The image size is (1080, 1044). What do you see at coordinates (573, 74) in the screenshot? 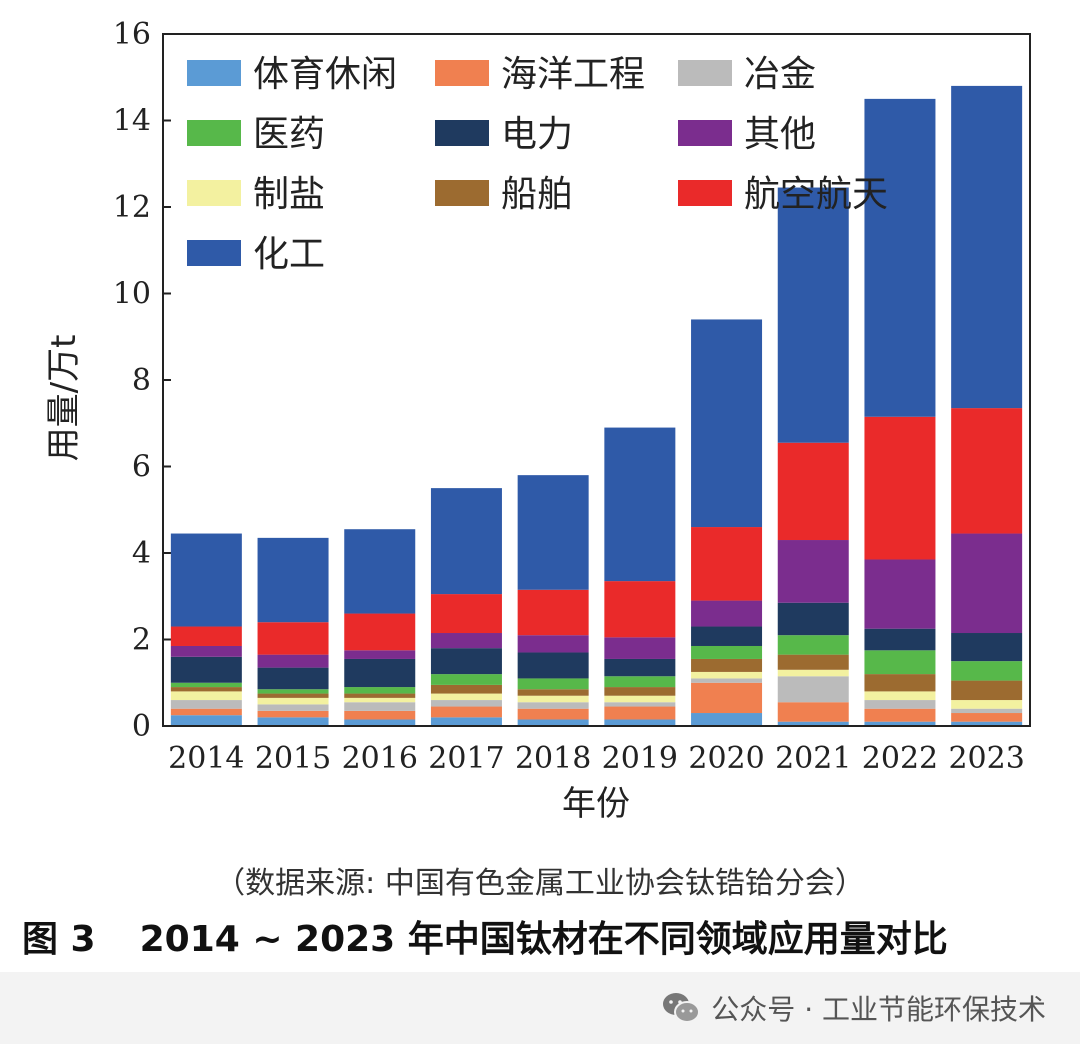
I see `legend-label: 海洋工程` at bounding box center [573, 74].